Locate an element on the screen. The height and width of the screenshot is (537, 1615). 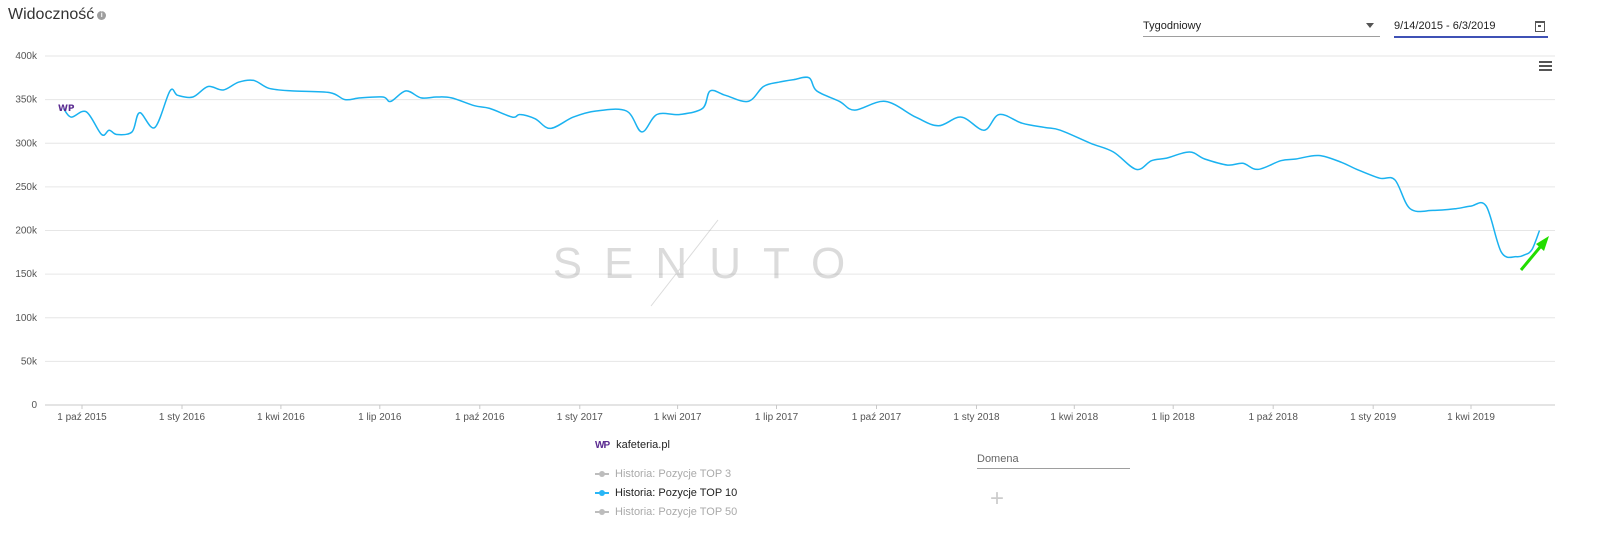
legend-item-top10: Historia: Pozycje TOP 10 is located at coordinates (666, 492).